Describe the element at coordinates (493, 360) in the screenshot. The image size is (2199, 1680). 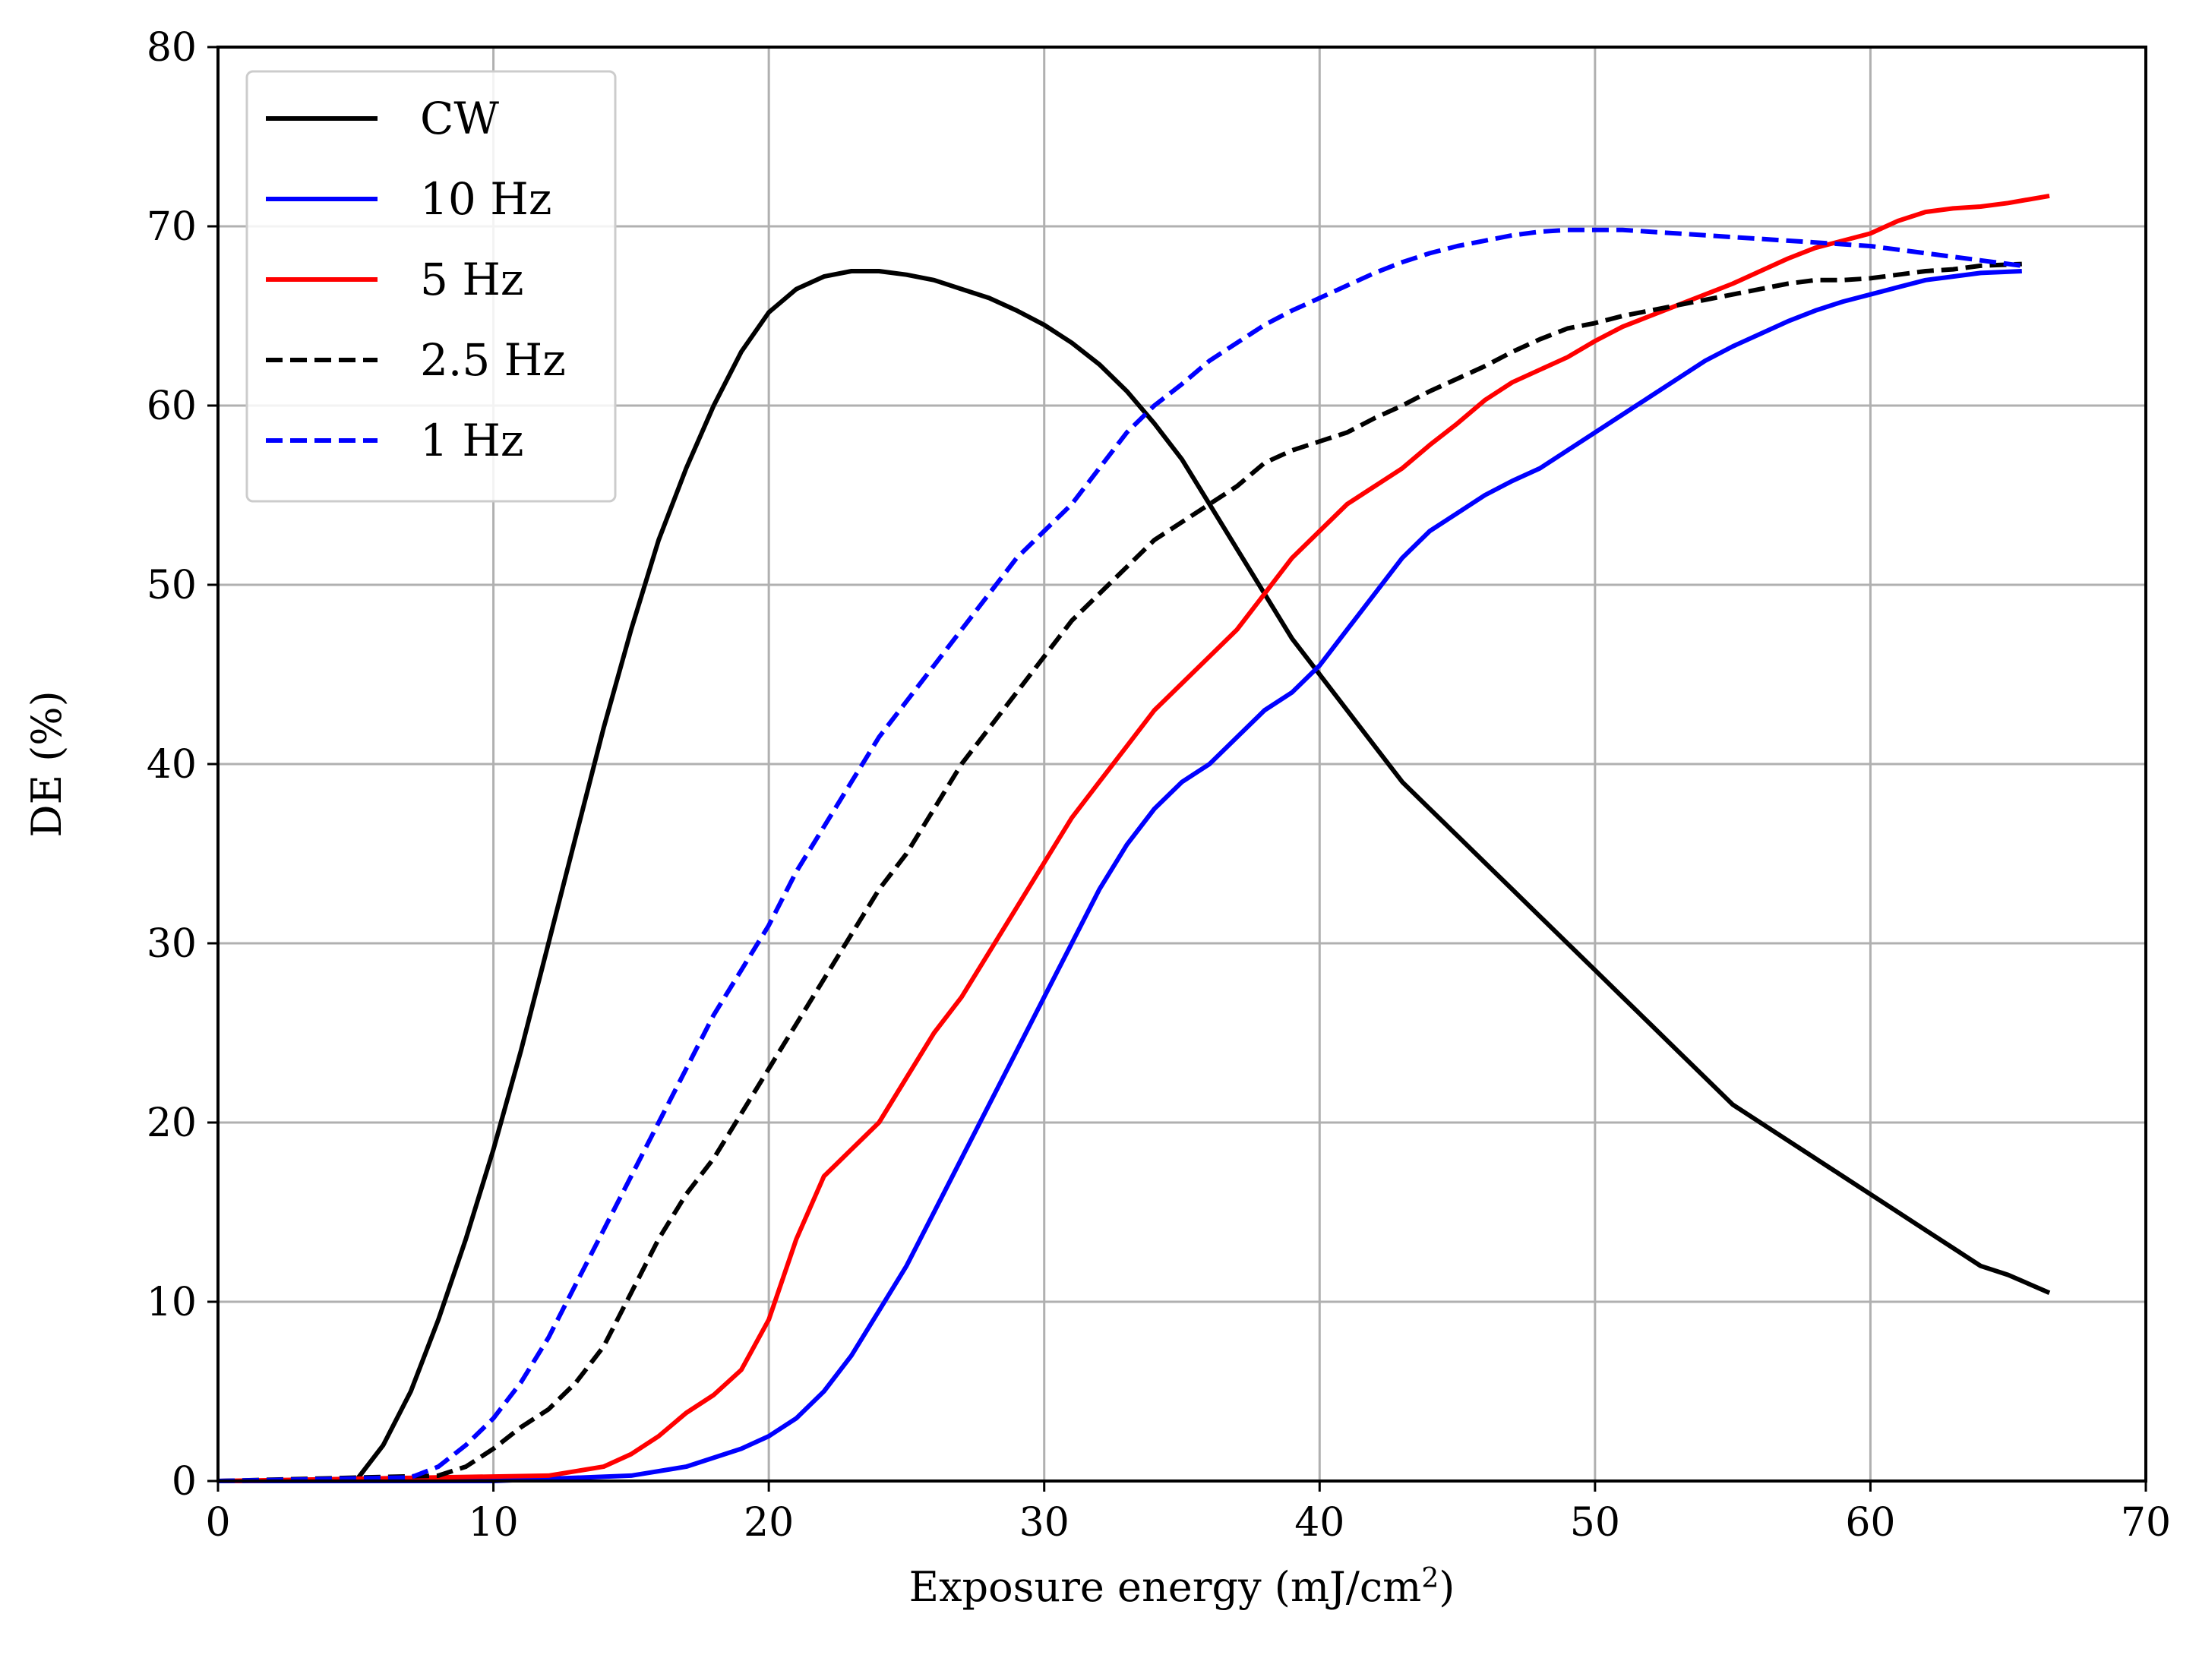
I see `legend-label: 2.5 Hz` at that location.